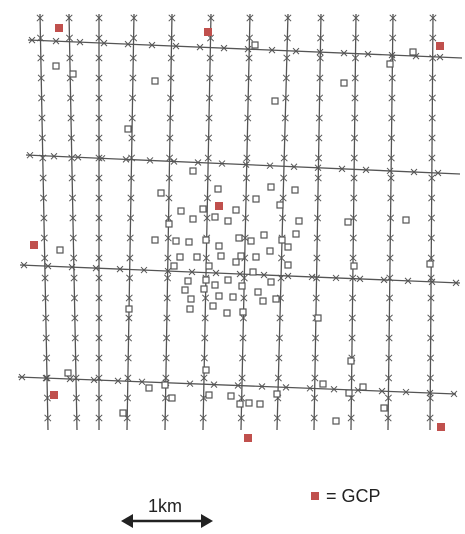  What do you see at coordinates (245, 49) in the screenshot?
I see `flight-line-horizontal` at bounding box center [245, 49].